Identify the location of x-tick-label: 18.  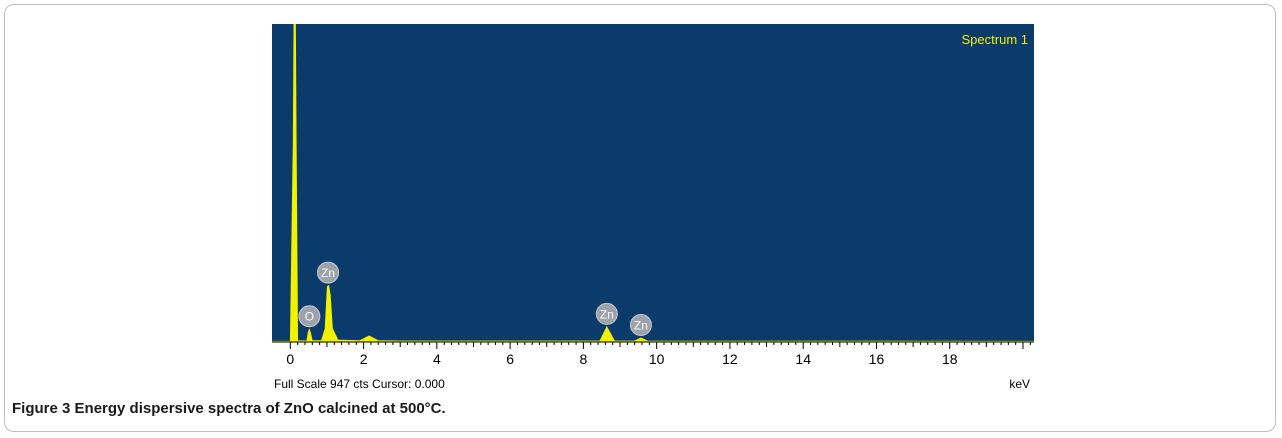
(950, 359).